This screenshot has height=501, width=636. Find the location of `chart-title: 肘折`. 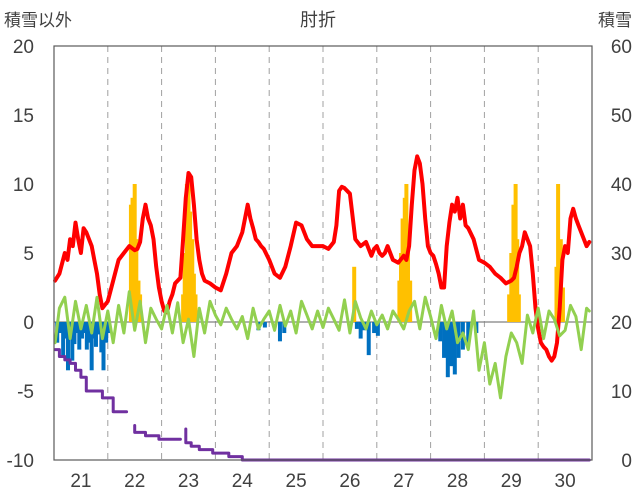

chart-title: 肘折 is located at coordinates (318, 20).